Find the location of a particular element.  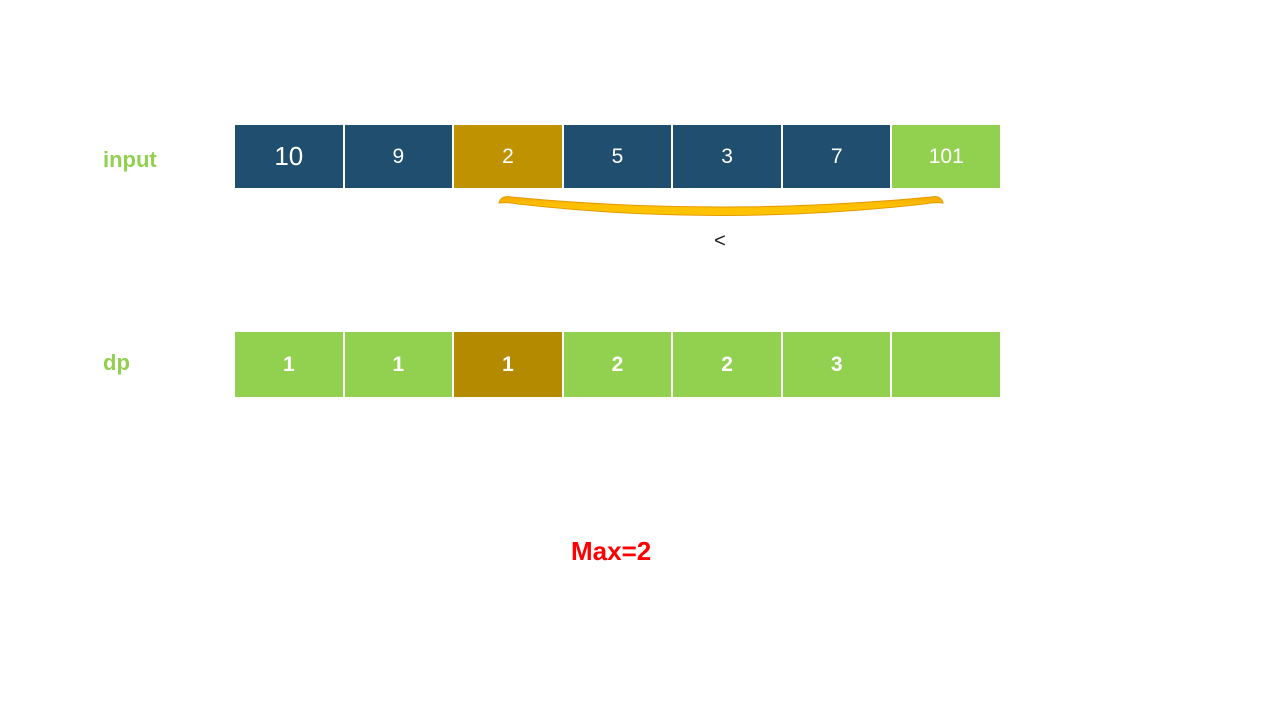

input-cell-6: 101 is located at coordinates (945, 156).